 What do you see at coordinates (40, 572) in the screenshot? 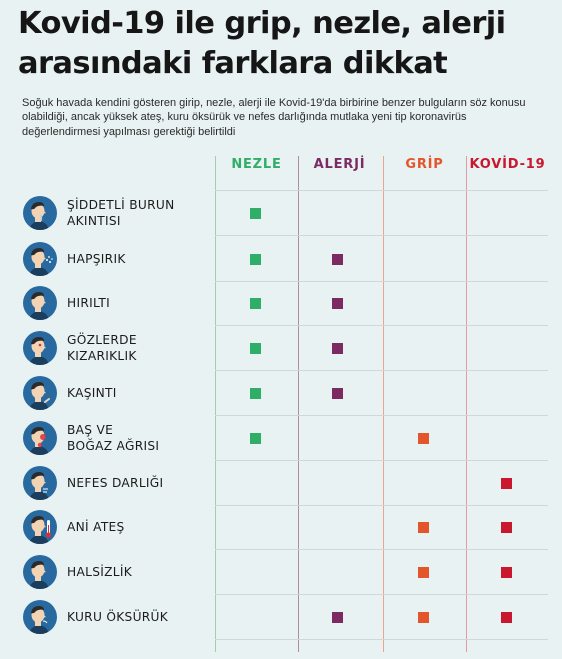
I see `fatigue-icon` at bounding box center [40, 572].